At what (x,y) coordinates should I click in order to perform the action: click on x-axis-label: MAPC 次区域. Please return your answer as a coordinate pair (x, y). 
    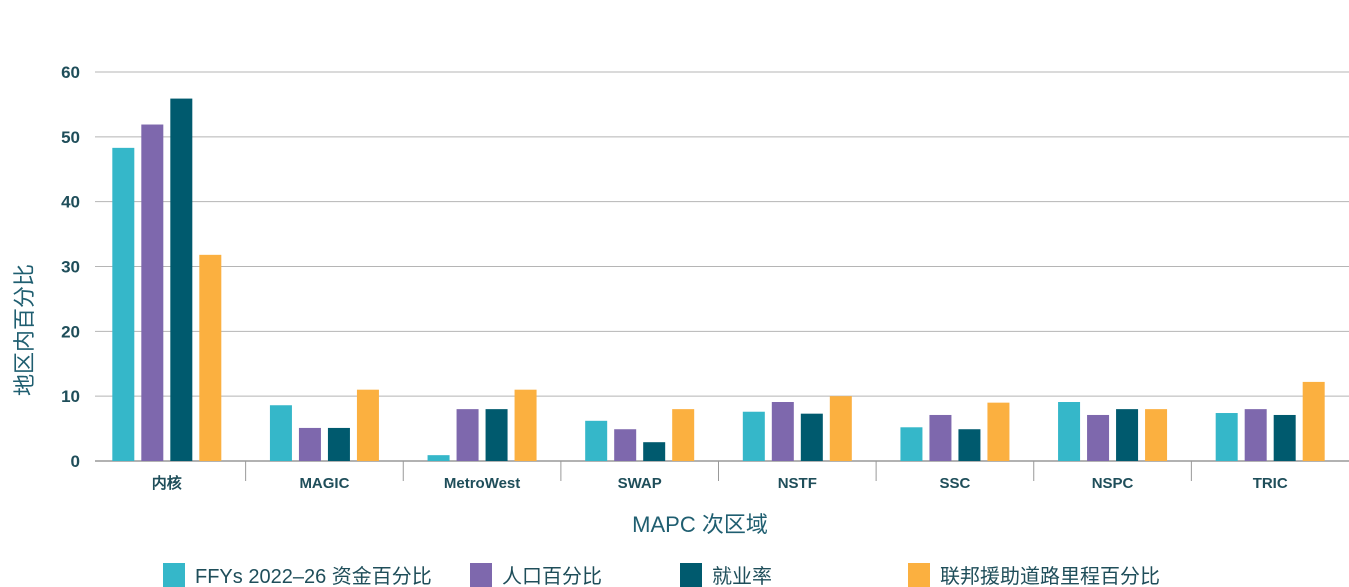
    Looking at the image, I should click on (700, 524).